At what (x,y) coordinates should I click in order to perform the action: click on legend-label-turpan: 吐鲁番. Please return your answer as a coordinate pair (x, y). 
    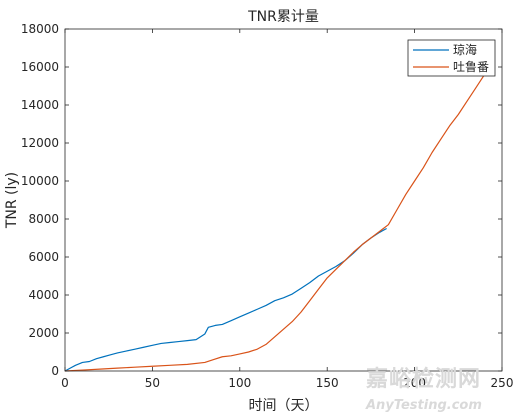
    Looking at the image, I should click on (471, 67).